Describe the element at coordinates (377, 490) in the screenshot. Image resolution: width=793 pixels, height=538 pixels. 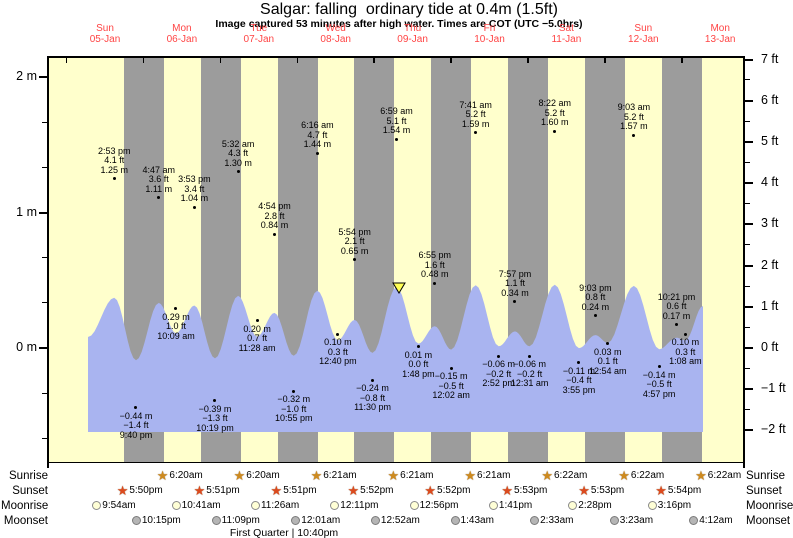
I see `sunset-time: 5:52pm` at that location.